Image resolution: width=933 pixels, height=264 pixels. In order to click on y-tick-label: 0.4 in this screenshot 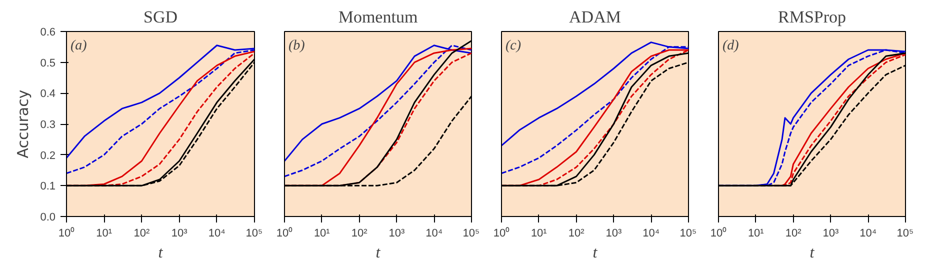, I will do `click(48, 94)`.